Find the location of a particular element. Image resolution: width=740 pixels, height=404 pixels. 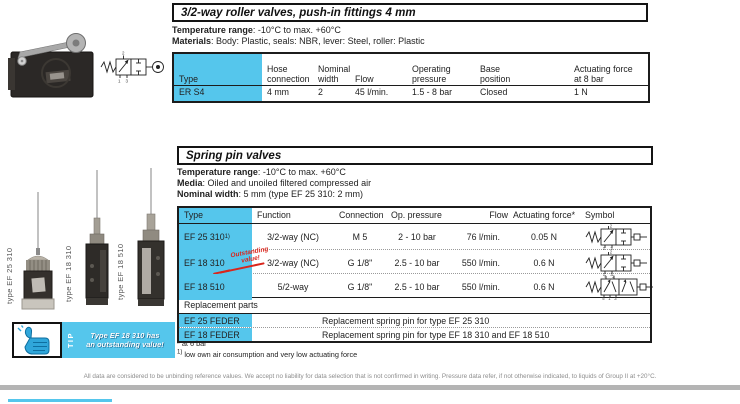

materials-label: Materials is located at coordinates (192, 41).